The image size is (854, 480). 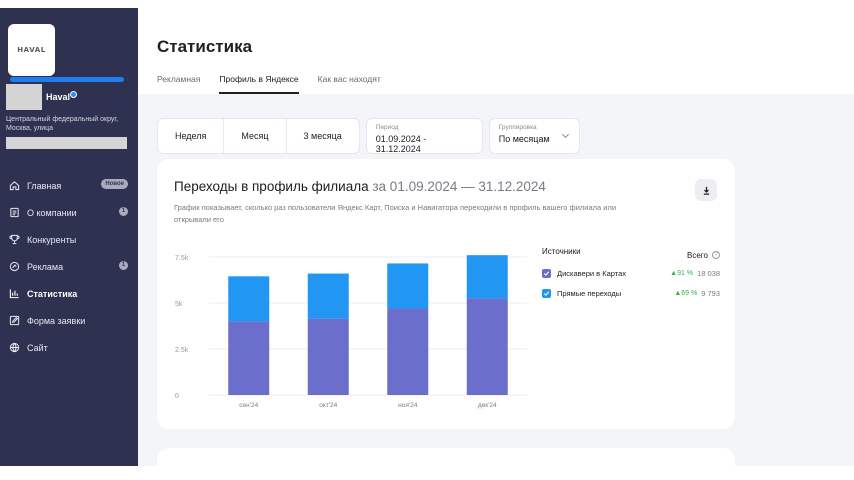 I want to click on x-tick-label: сен'24, so click(x=248, y=405).